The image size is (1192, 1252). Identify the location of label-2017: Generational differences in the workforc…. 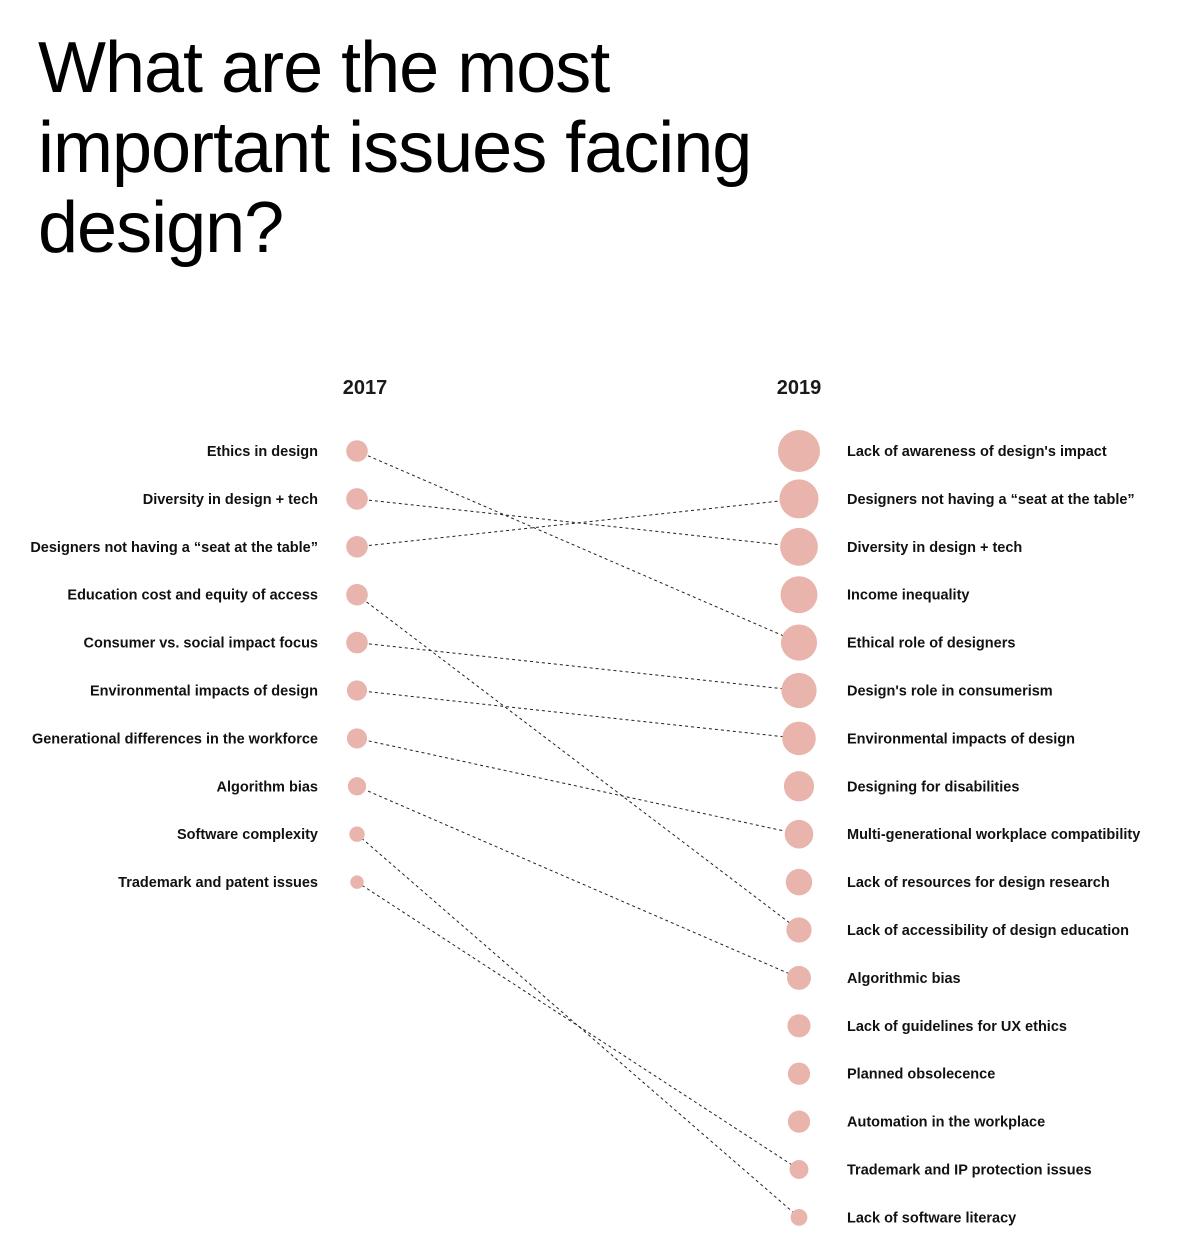
(175, 739).